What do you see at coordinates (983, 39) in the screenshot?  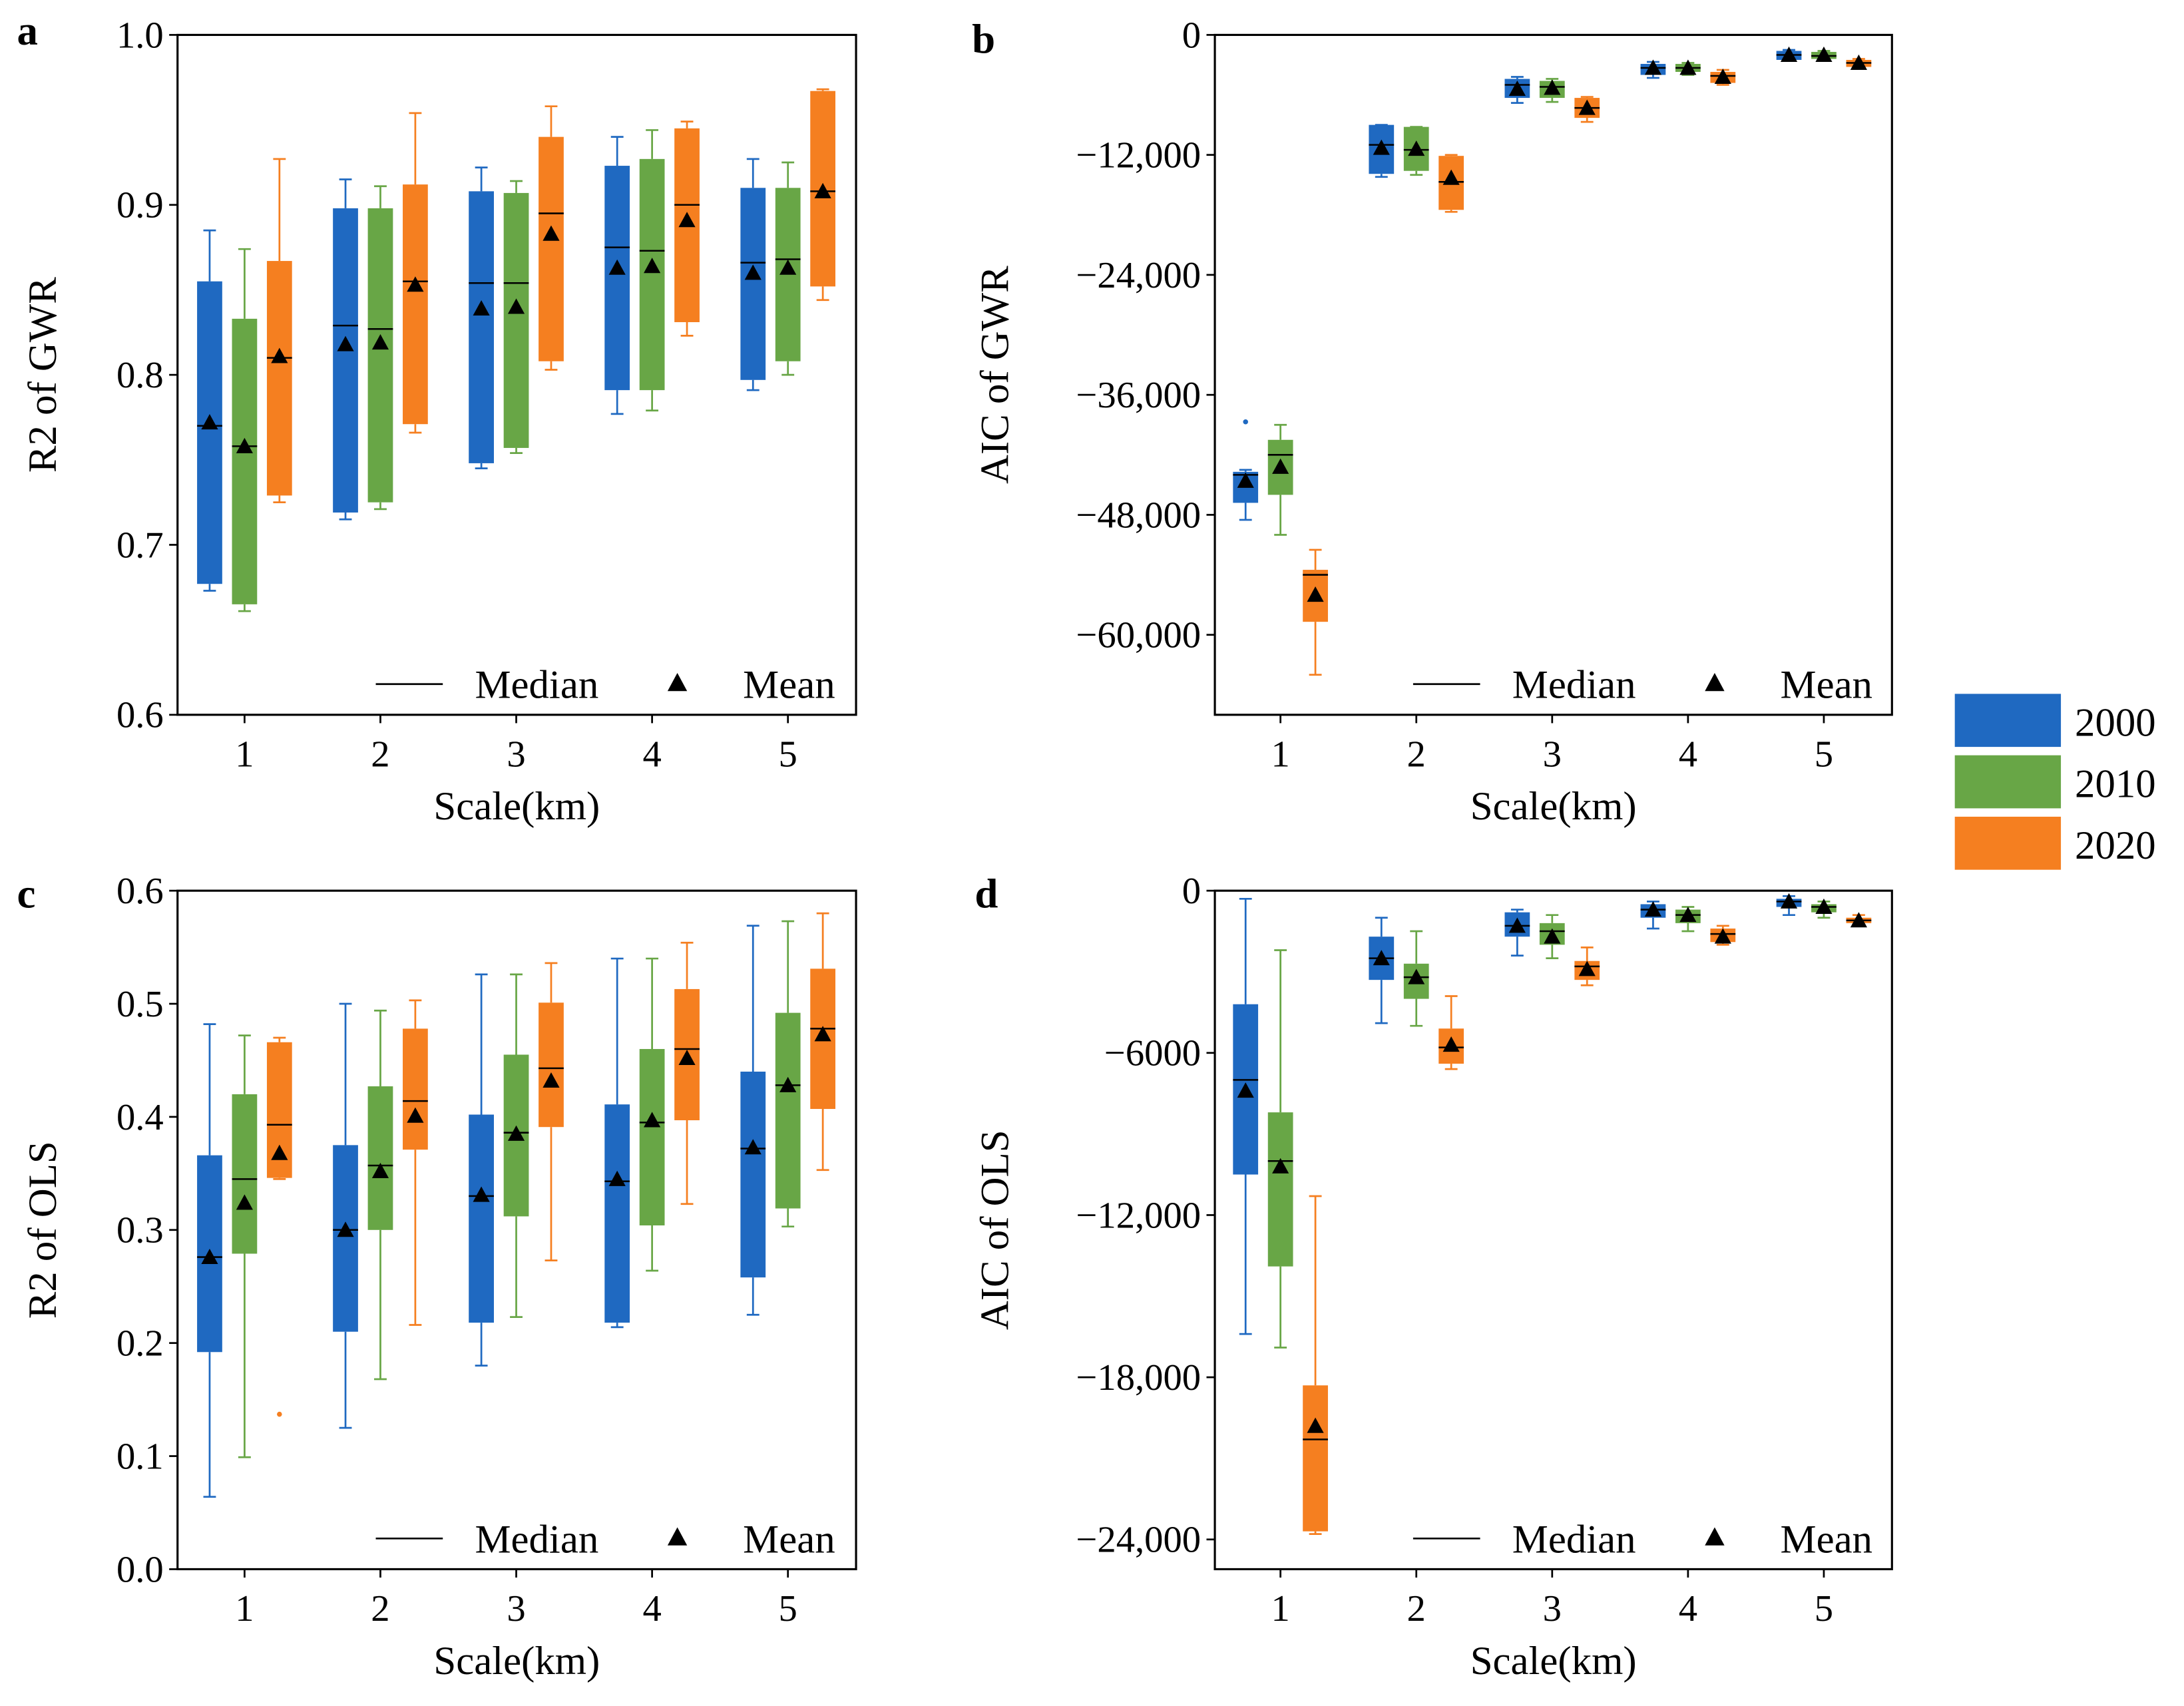 I see `panel-letter: b` at bounding box center [983, 39].